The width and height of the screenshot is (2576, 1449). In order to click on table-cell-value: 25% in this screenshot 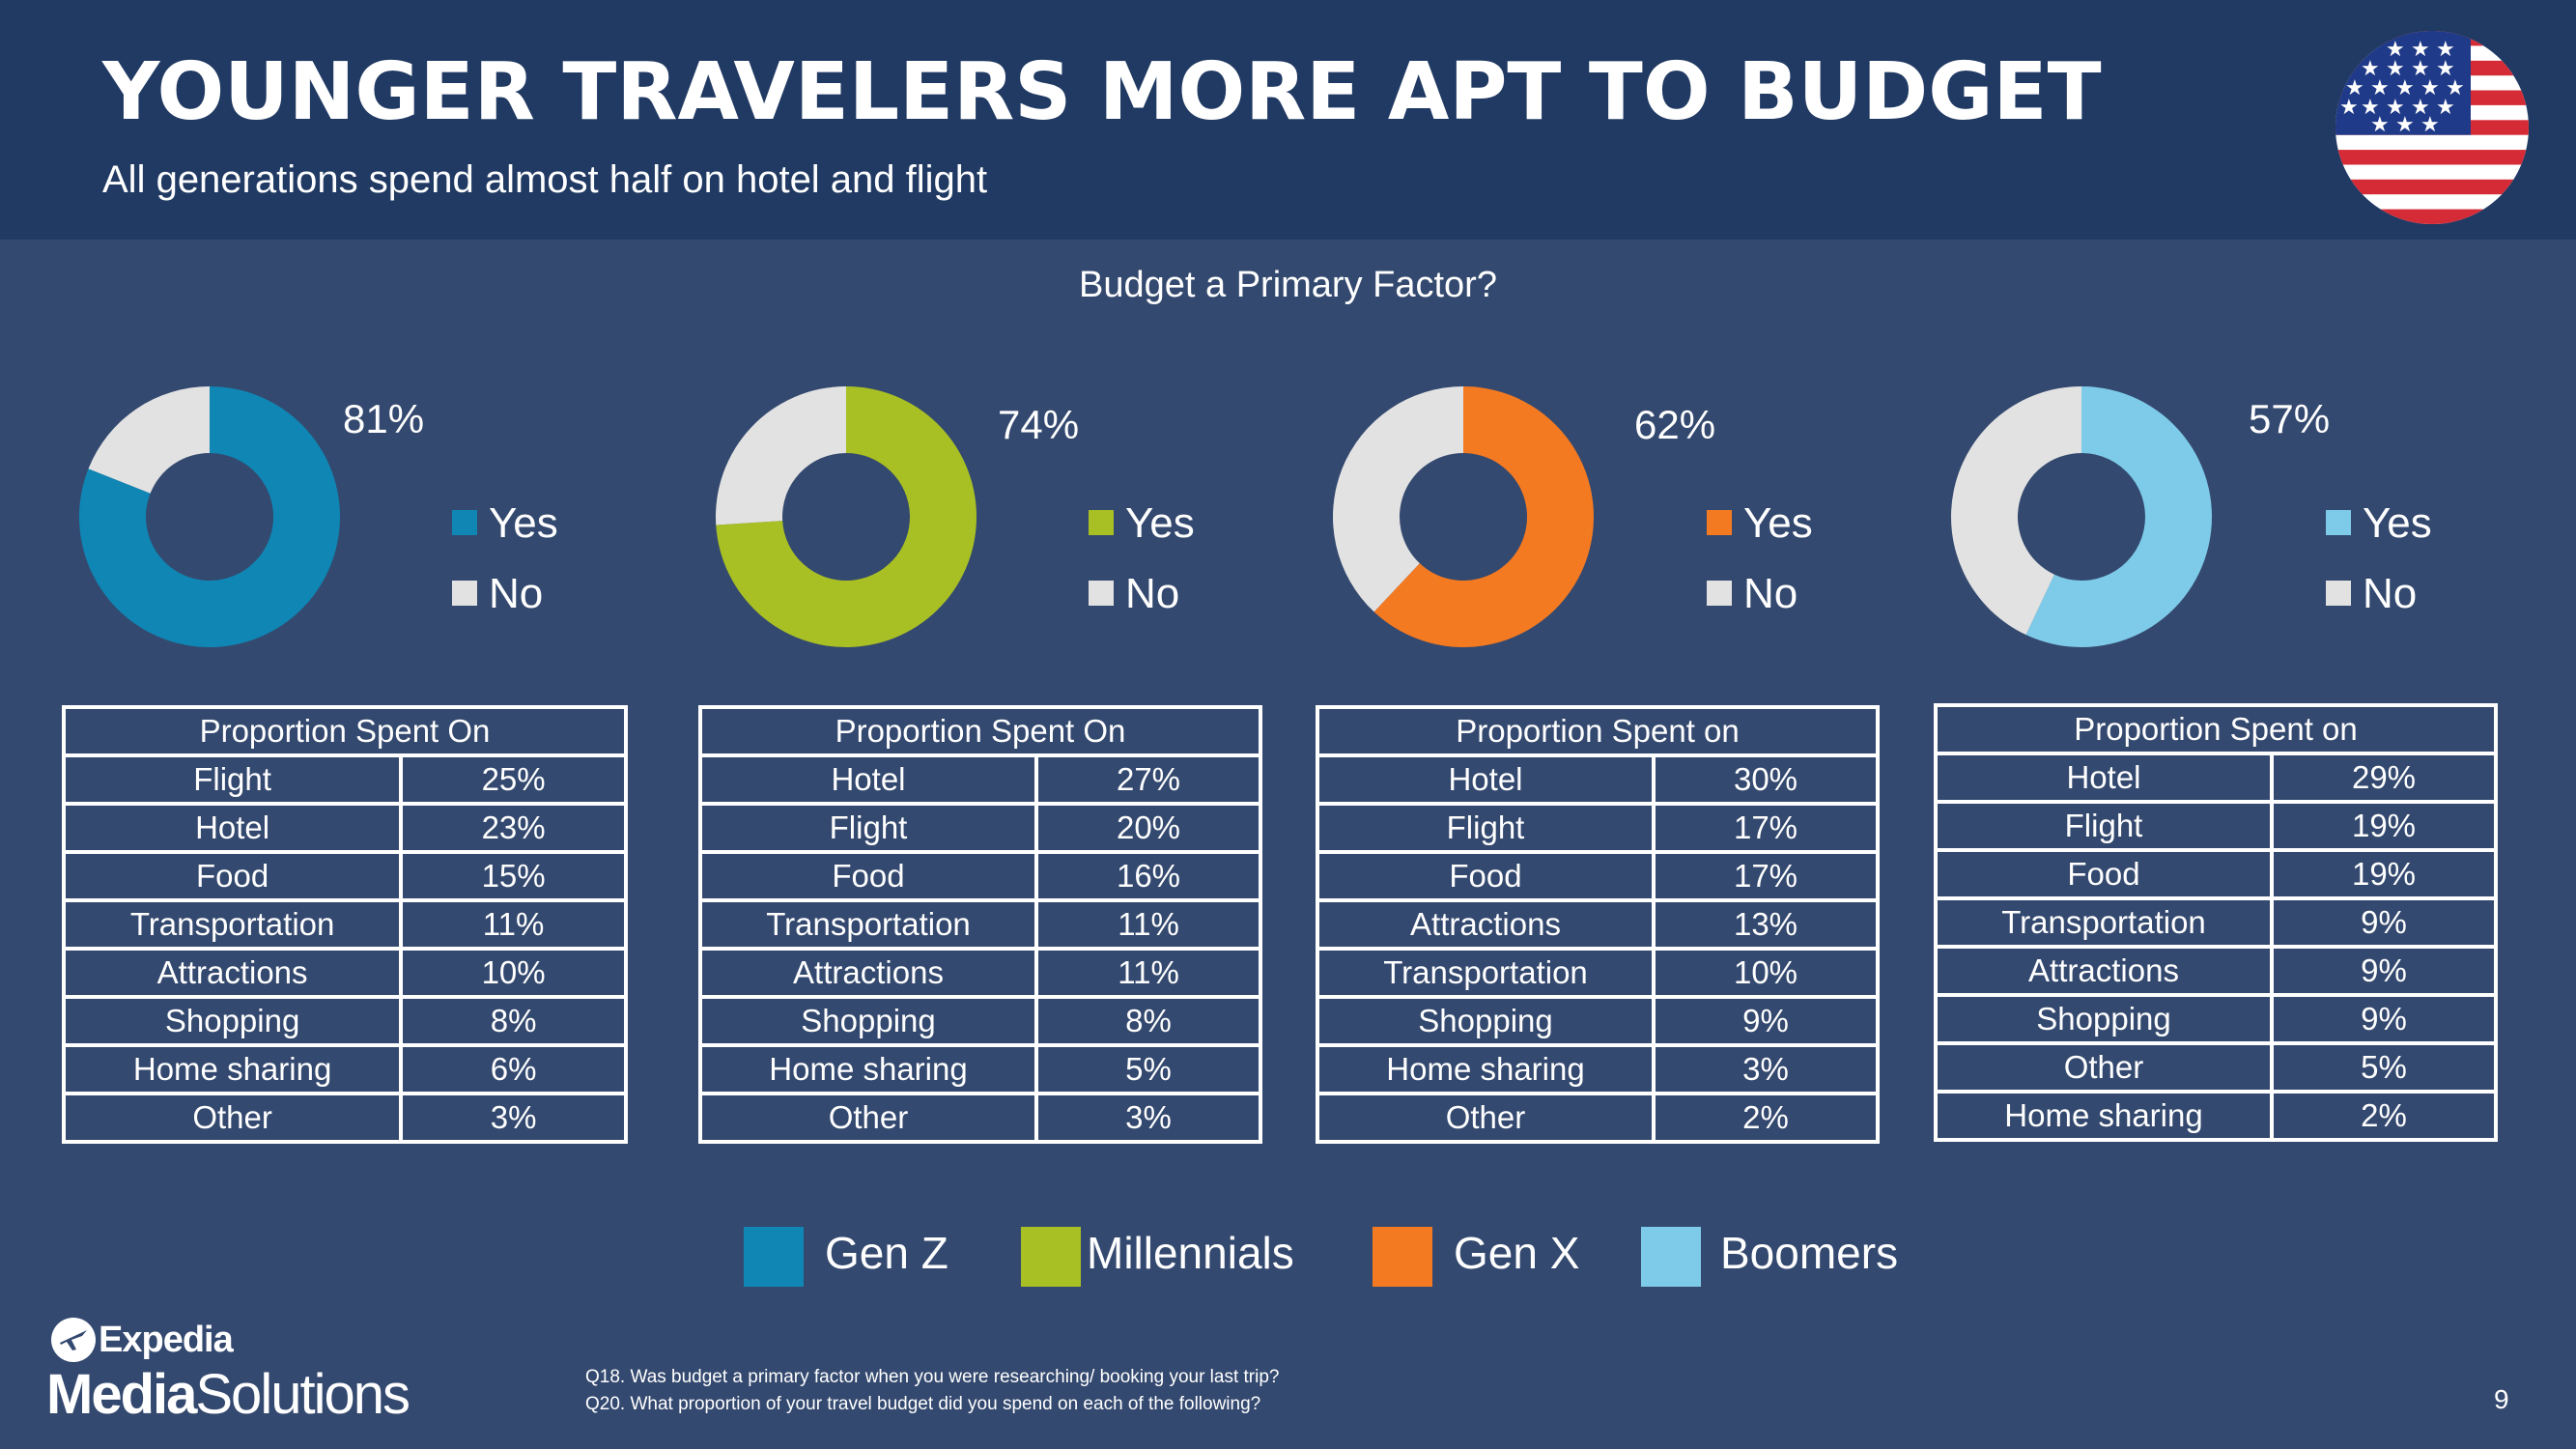, I will do `click(513, 779)`.